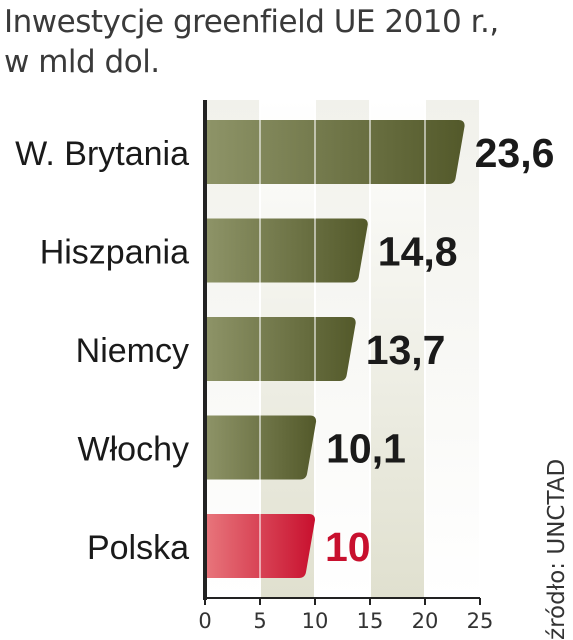  I want to click on x-tick-label: 15, so click(370, 621).